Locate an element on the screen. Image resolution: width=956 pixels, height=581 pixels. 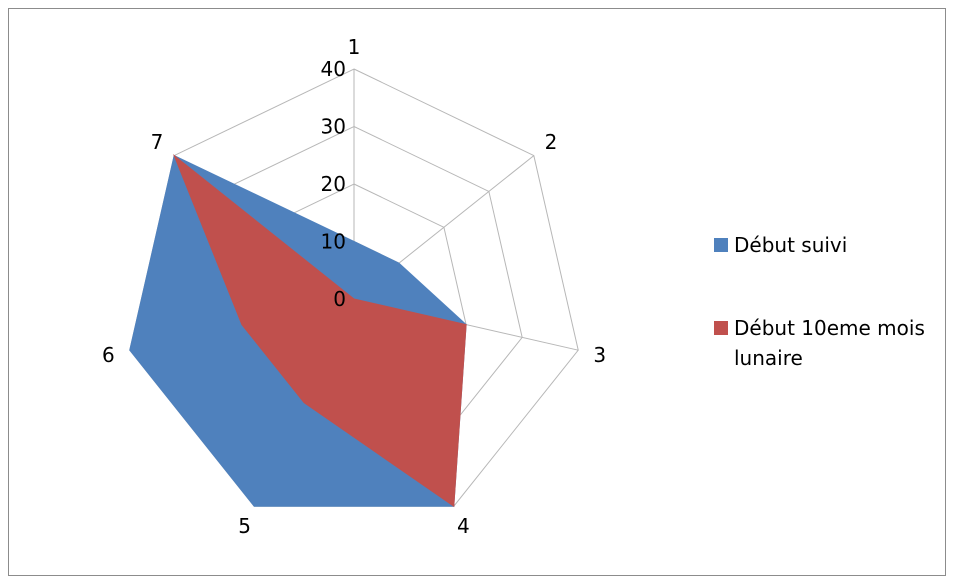
legend-label-debut-suivi: Début suivi is located at coordinates (790, 245).